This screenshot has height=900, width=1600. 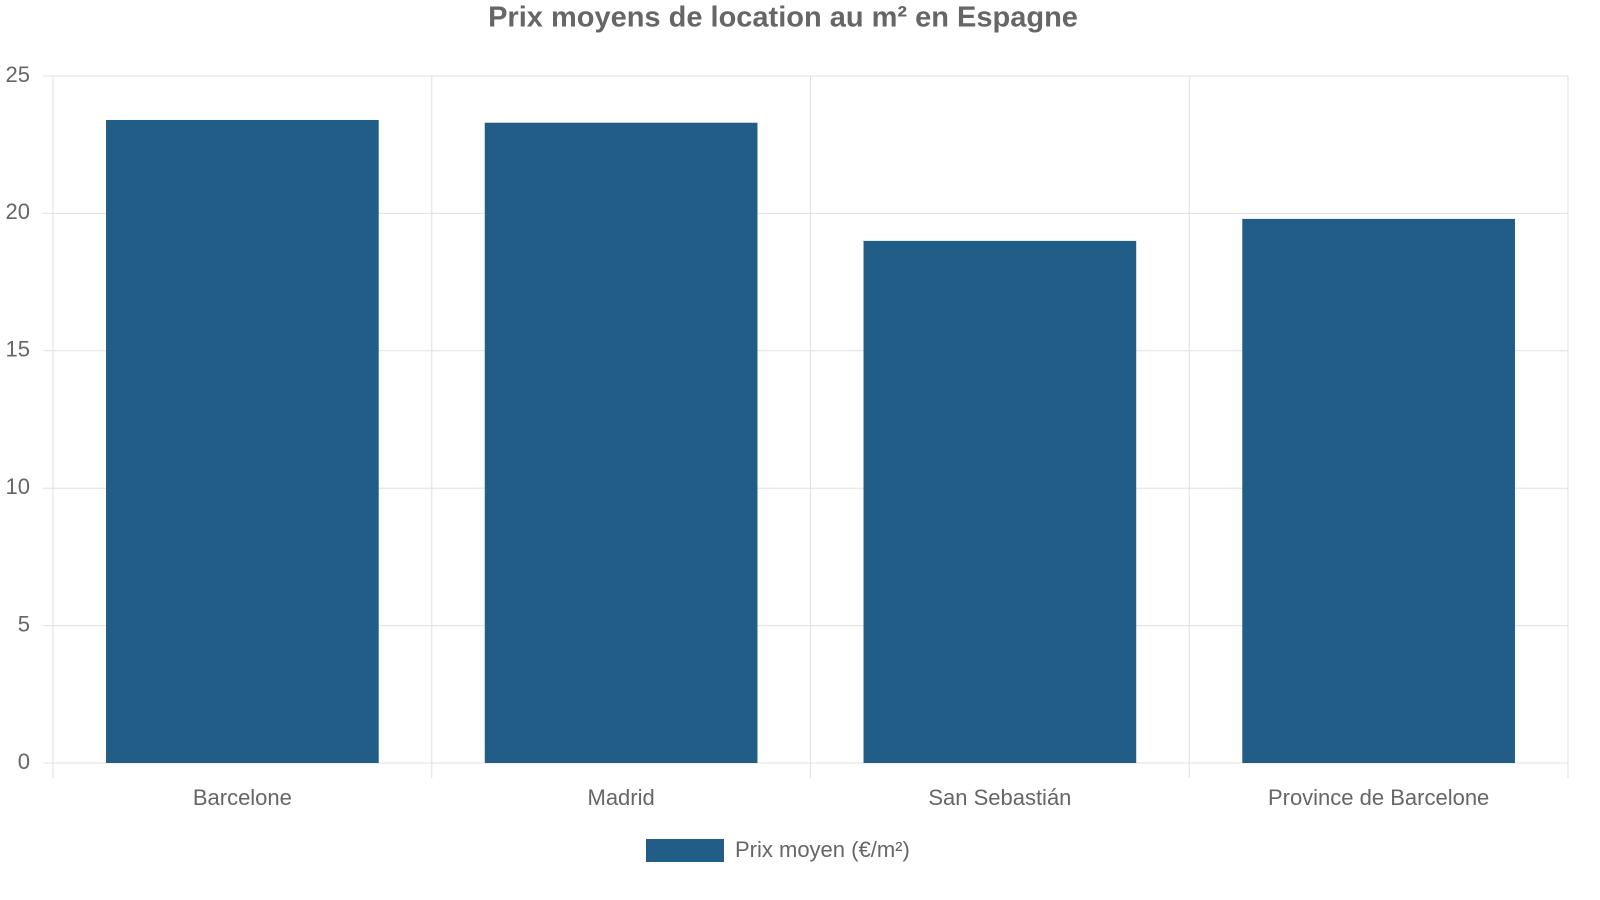 What do you see at coordinates (24, 623) in the screenshot?
I see `y-tick-label: 5` at bounding box center [24, 623].